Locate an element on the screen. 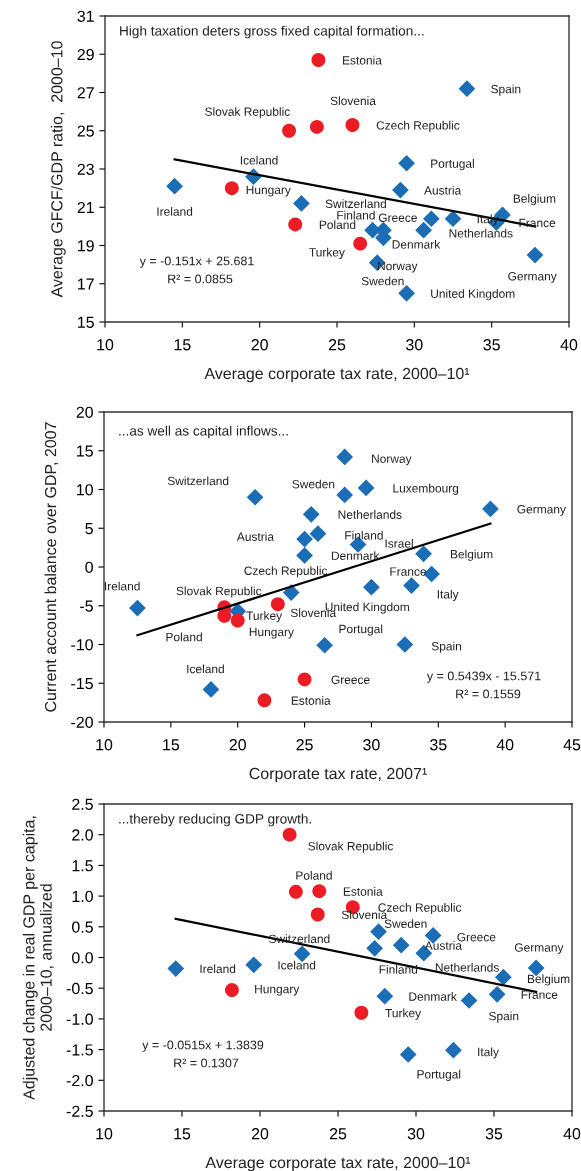 Image resolution: width=581 pixels, height=1171 pixels. annotation: ...thereby reducing GDP growth. is located at coordinates (215, 820).